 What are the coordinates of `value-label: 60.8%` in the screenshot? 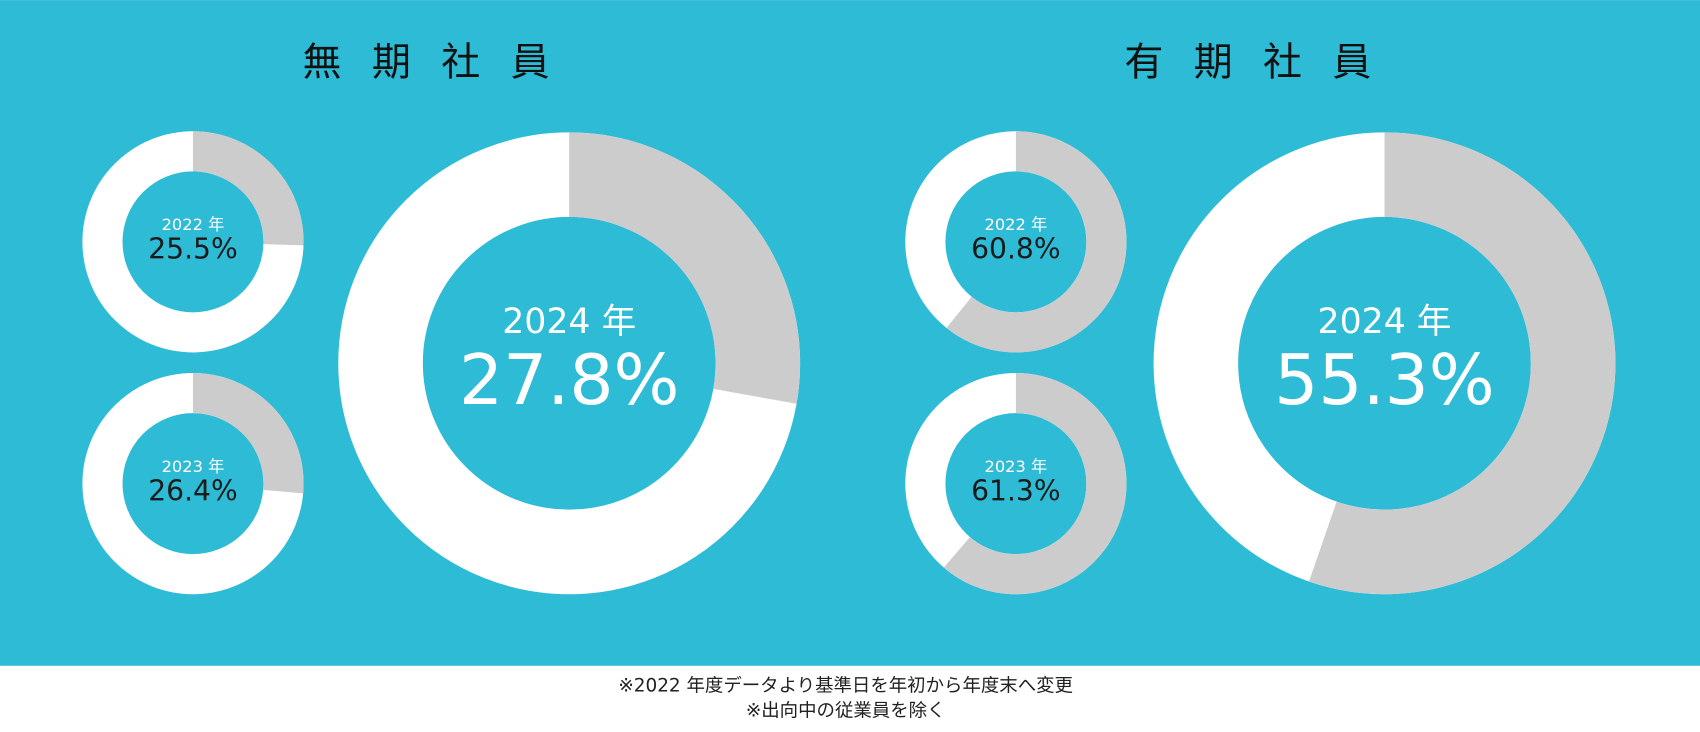 It's located at (1016, 249).